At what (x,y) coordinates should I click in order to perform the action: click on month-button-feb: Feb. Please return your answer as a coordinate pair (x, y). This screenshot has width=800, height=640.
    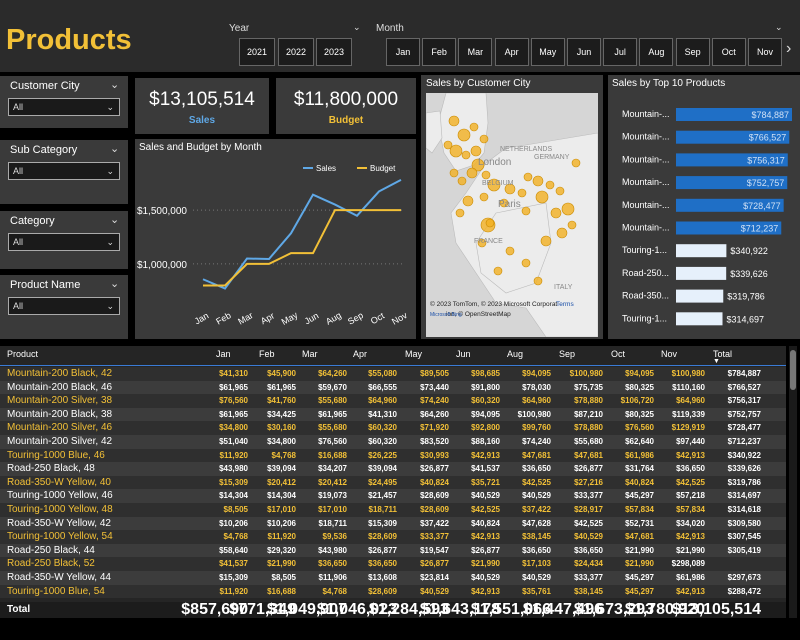
    Looking at the image, I should click on (439, 52).